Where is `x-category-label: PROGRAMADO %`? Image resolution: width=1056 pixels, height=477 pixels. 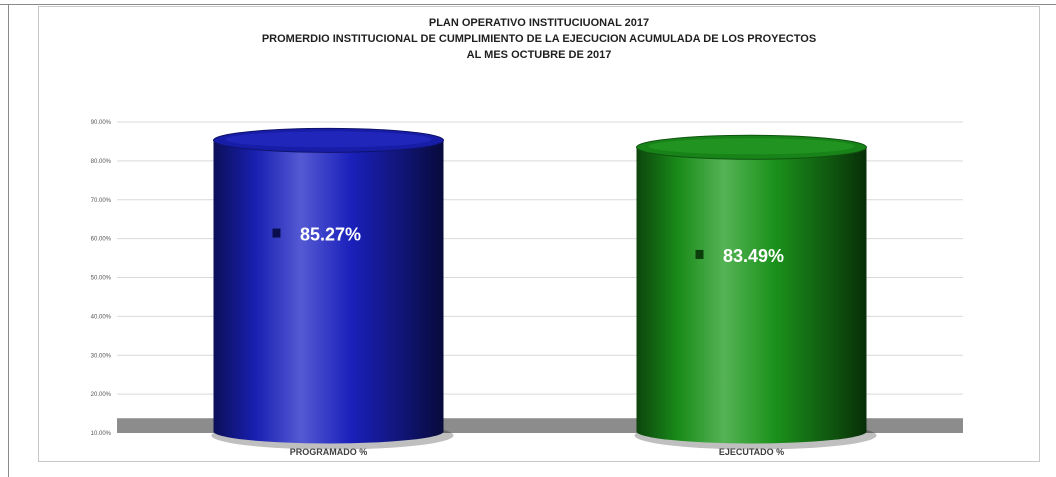 x-category-label: PROGRAMADO % is located at coordinates (329, 452).